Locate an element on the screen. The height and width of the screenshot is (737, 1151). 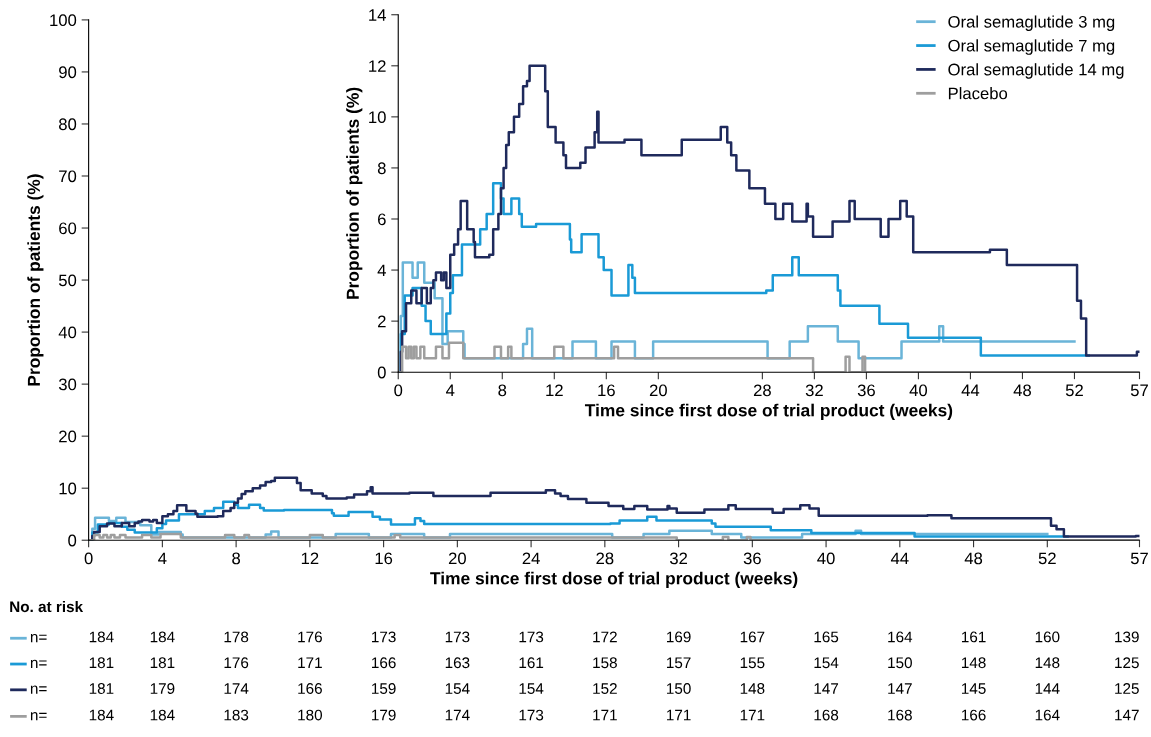
y-tick-label: 0 is located at coordinates (72, 540).